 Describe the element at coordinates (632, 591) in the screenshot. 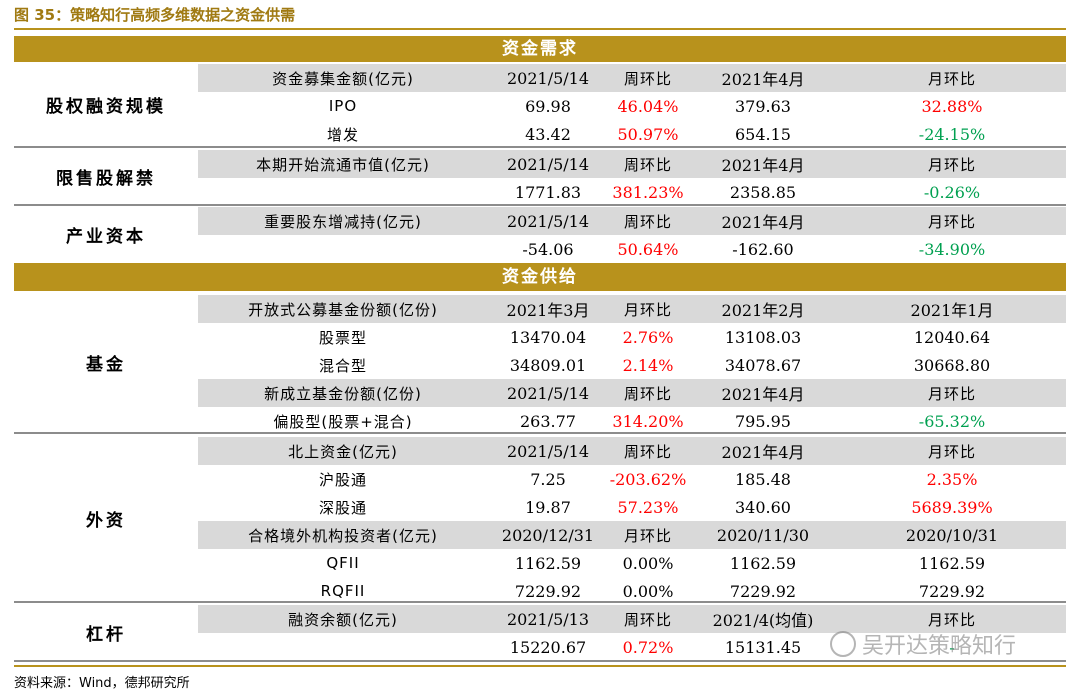

I see `table-row: RQFII 7229.92 0.00% 7229.92 7229.92` at that location.